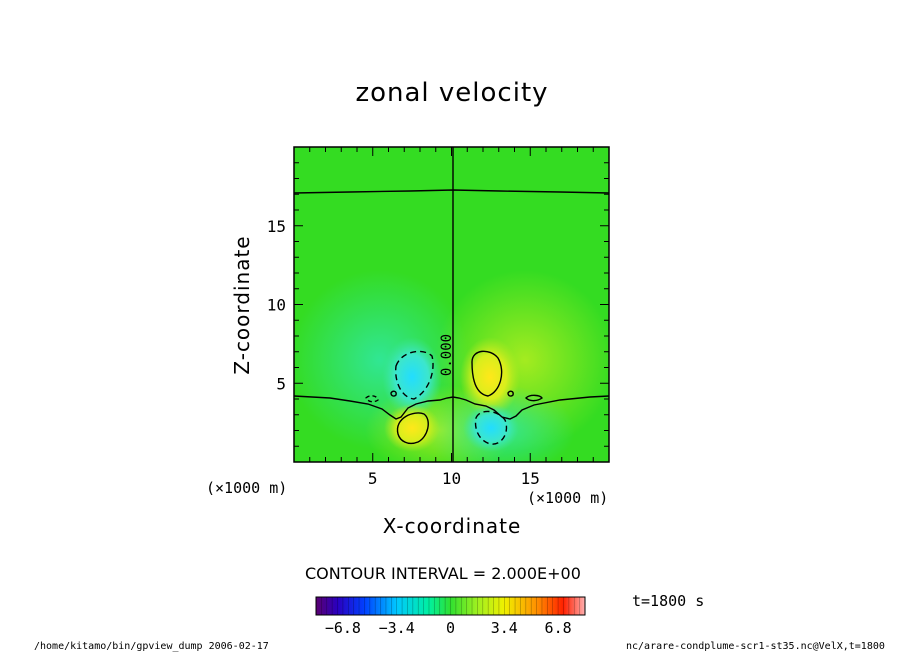  What do you see at coordinates (534, 398) in the screenshot?
I see `small-positive-right` at bounding box center [534, 398].